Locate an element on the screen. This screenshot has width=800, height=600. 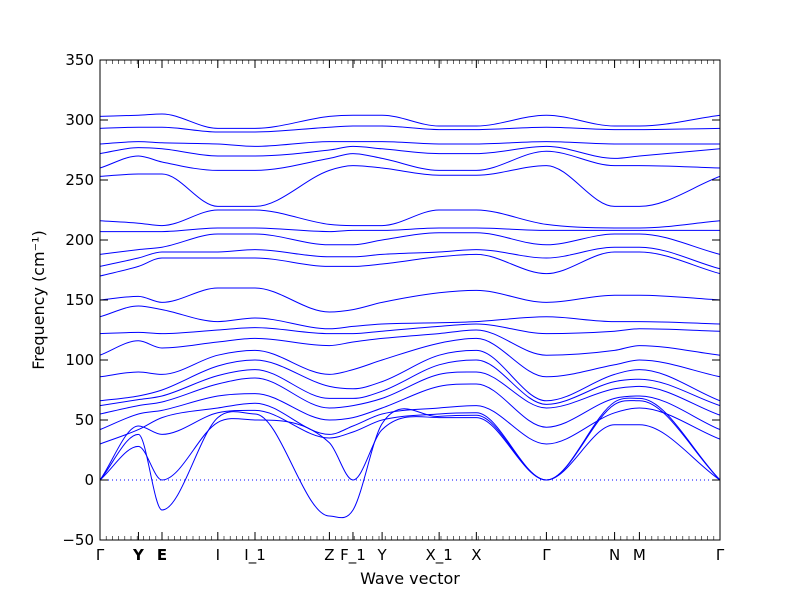
x-tick-label: M is located at coordinates (639, 555).